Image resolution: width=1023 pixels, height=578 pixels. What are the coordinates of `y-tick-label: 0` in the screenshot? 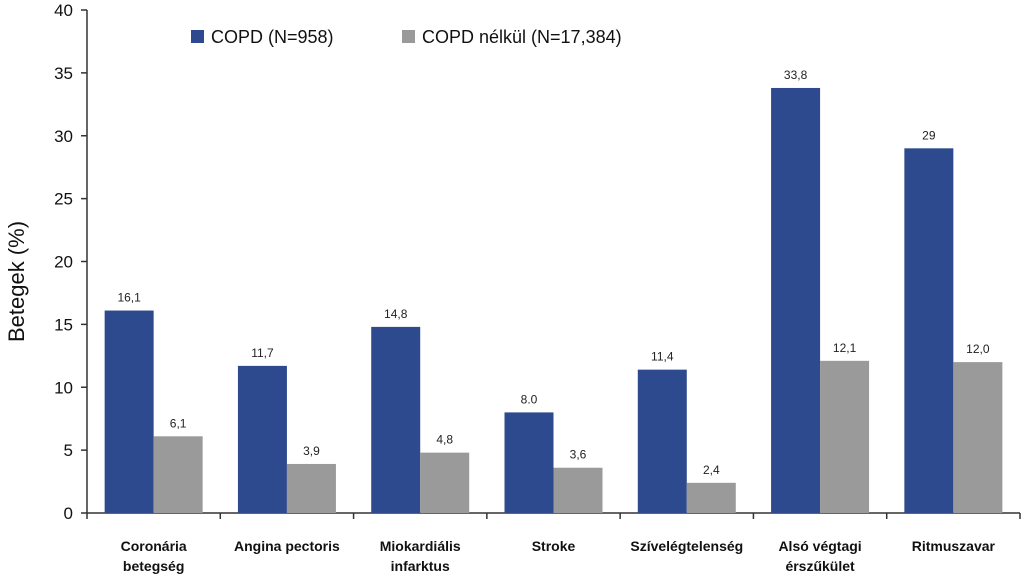 It's located at (68, 513).